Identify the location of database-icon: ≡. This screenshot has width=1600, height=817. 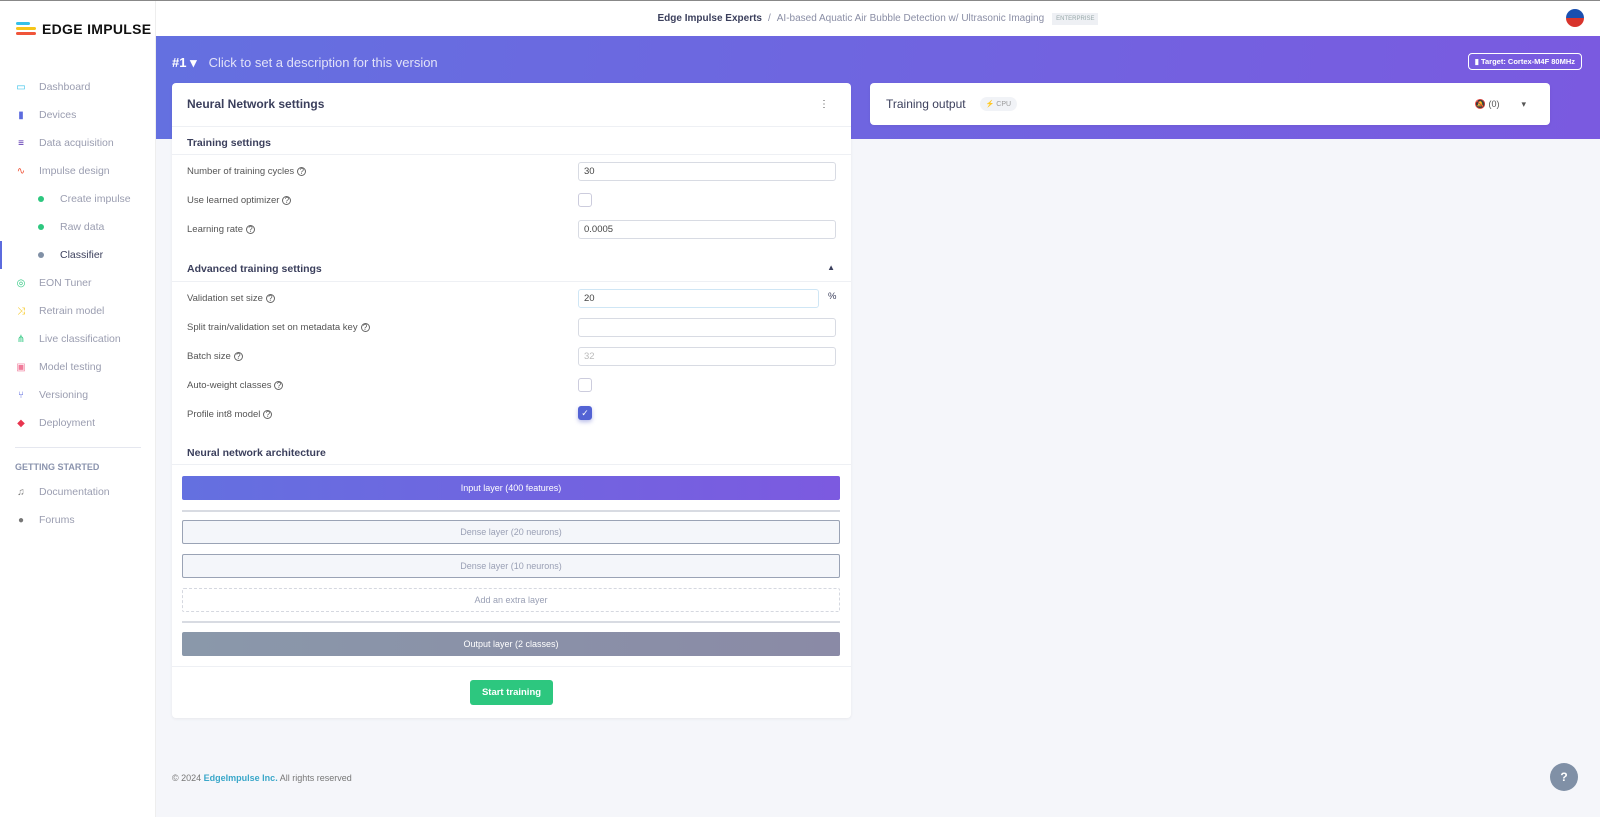
(21, 143).